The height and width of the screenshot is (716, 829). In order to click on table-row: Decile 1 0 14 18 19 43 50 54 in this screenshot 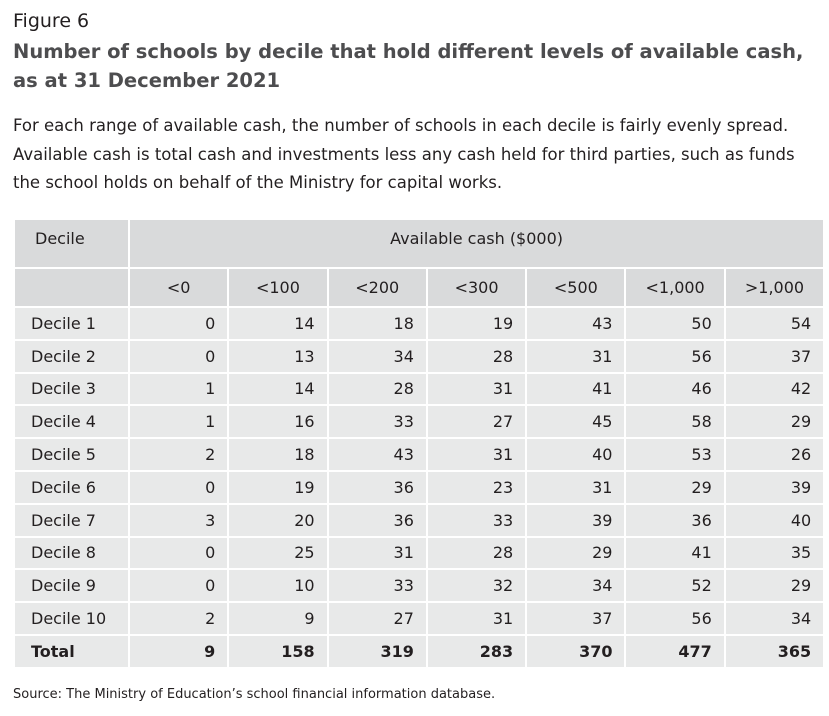, I will do `click(419, 323)`.